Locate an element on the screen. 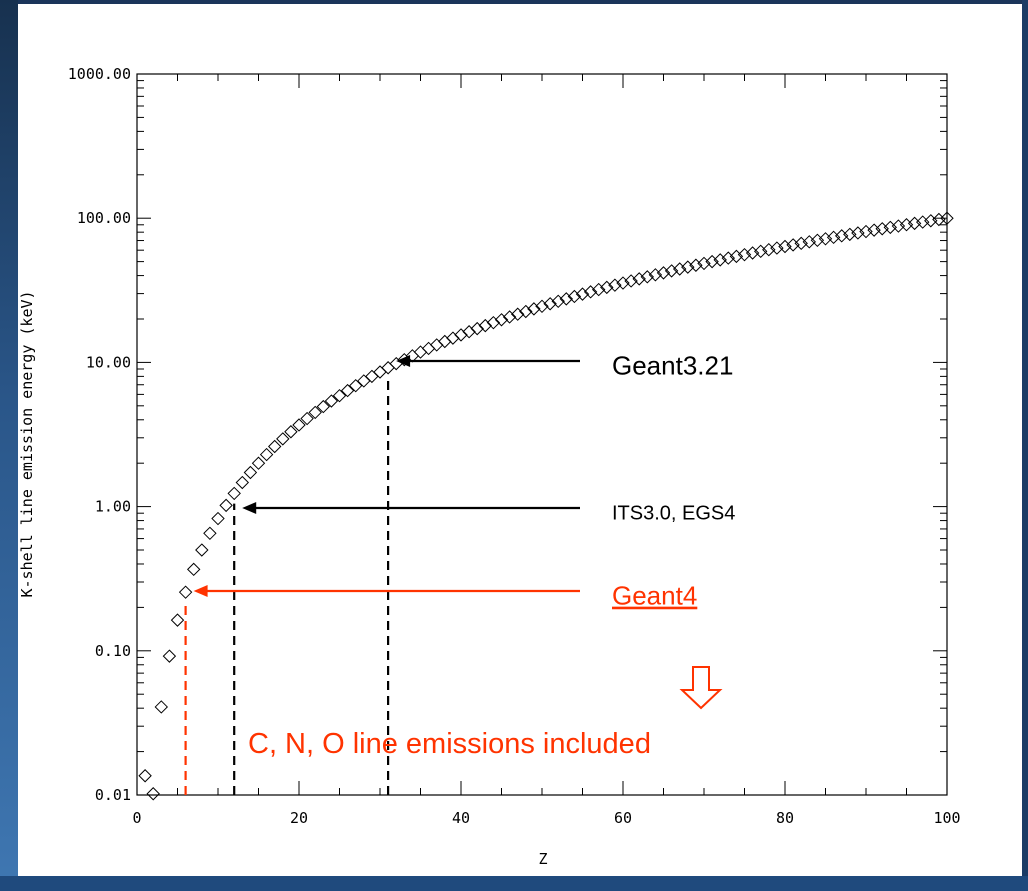 The width and height of the screenshot is (1028, 891). y-tick-label: 0.01 is located at coordinates (113, 795).